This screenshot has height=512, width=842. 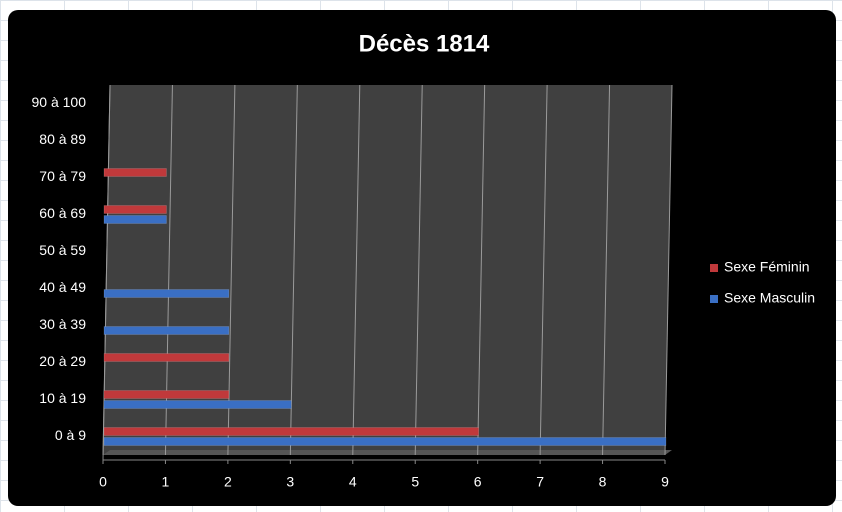 I want to click on x-tick-label: 5, so click(x=415, y=482).